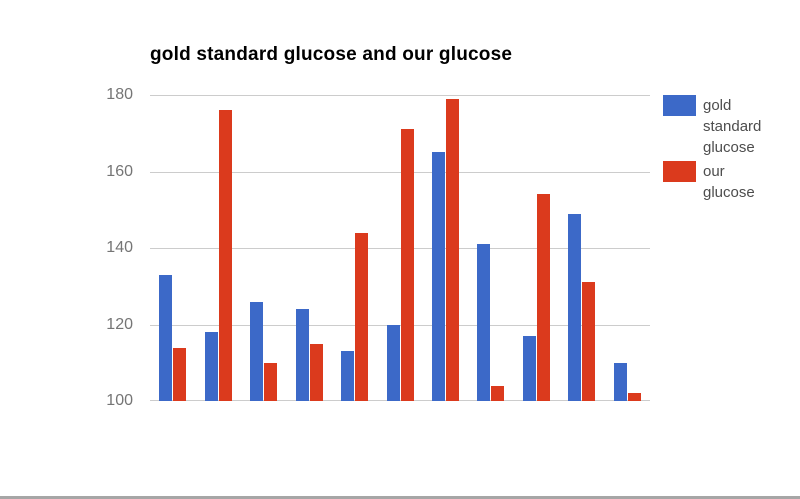 The width and height of the screenshot is (800, 499). What do you see at coordinates (543, 297) in the screenshot?
I see `bar-series2-group9` at bounding box center [543, 297].